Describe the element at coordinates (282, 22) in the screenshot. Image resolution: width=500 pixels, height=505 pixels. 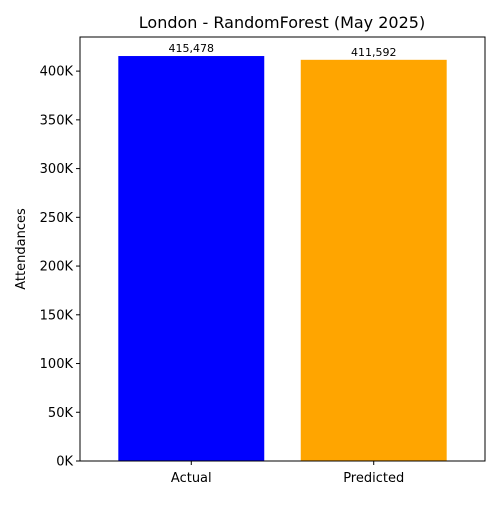
I see `chart-title: London - RandomForest (May 2025)` at that location.